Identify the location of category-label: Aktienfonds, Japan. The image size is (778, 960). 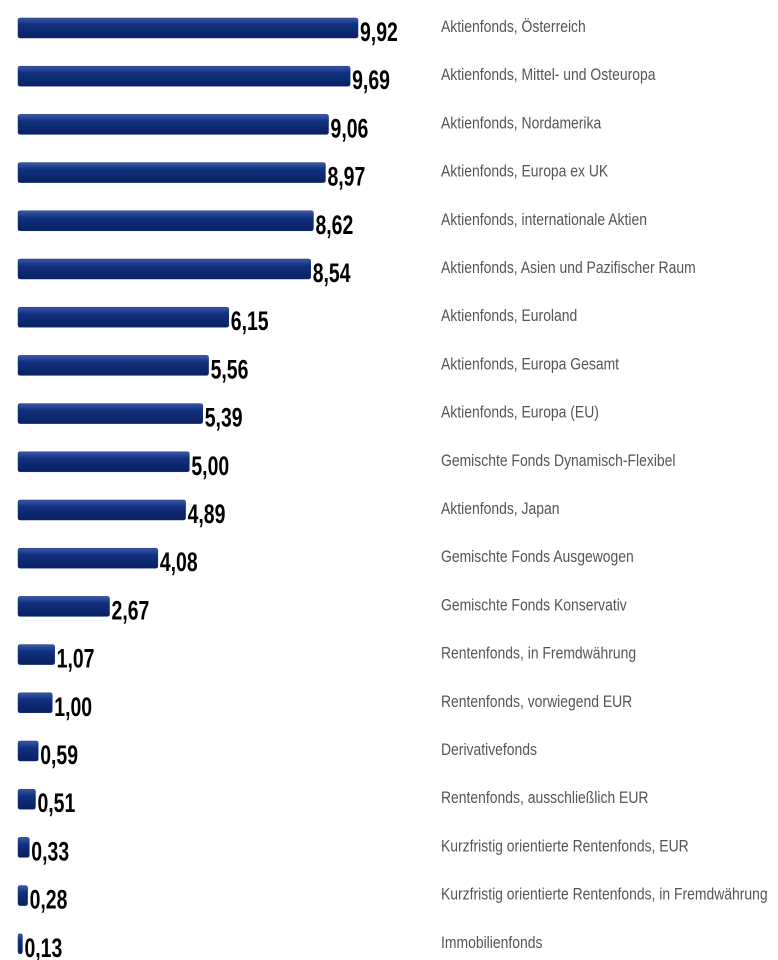
(500, 509).